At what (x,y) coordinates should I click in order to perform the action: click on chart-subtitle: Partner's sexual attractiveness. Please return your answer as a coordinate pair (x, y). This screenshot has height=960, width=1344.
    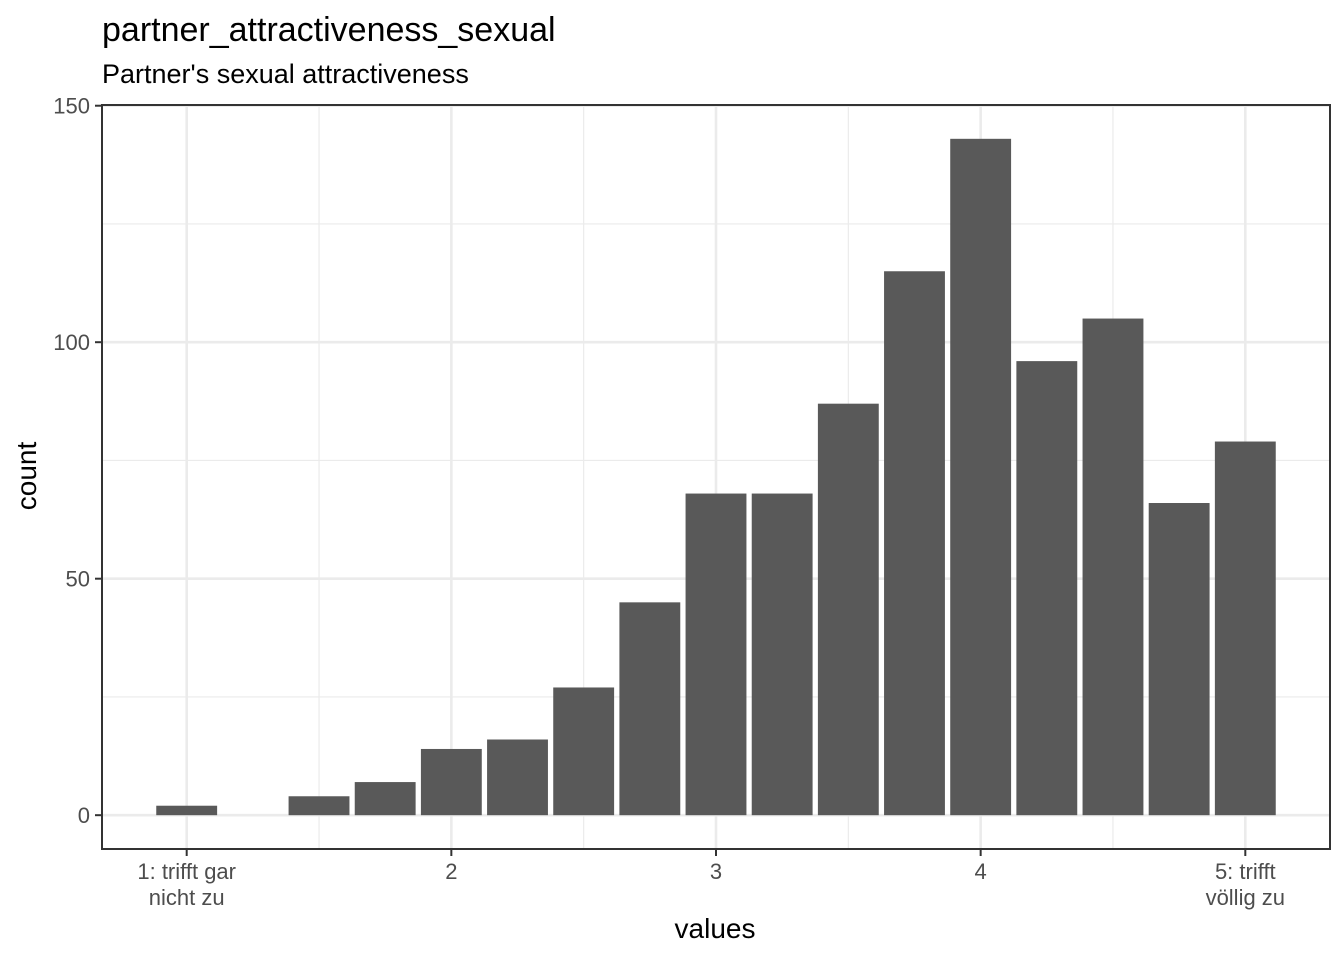
    Looking at the image, I should click on (285, 74).